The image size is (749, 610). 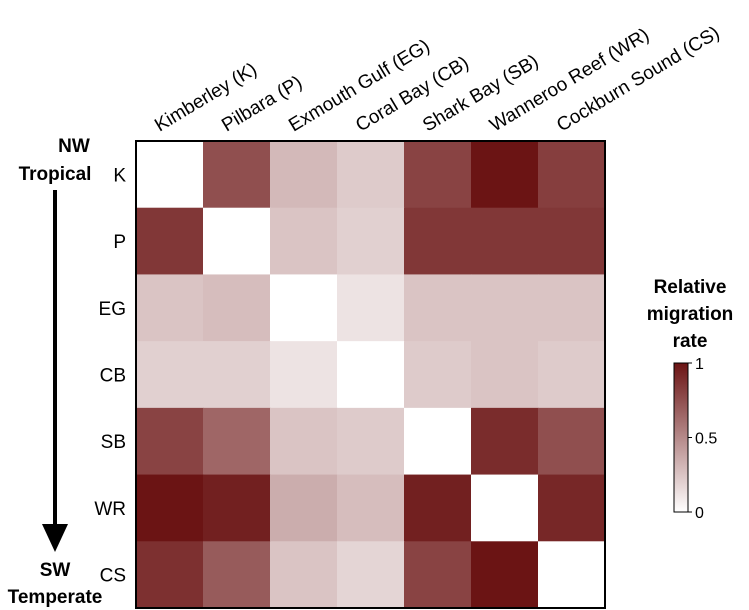 I want to click on legend-tick-label: 0.5, so click(x=706, y=439).